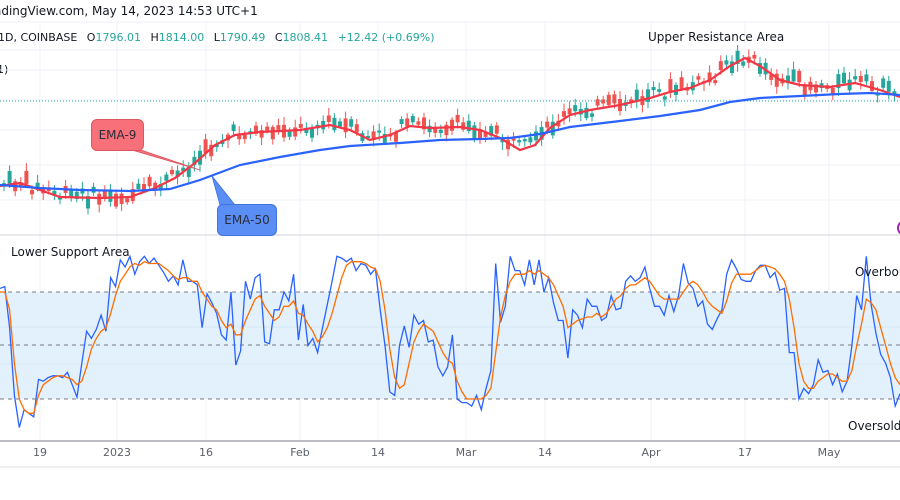  I want to click on x-axis-label: 2023, so click(117, 452).